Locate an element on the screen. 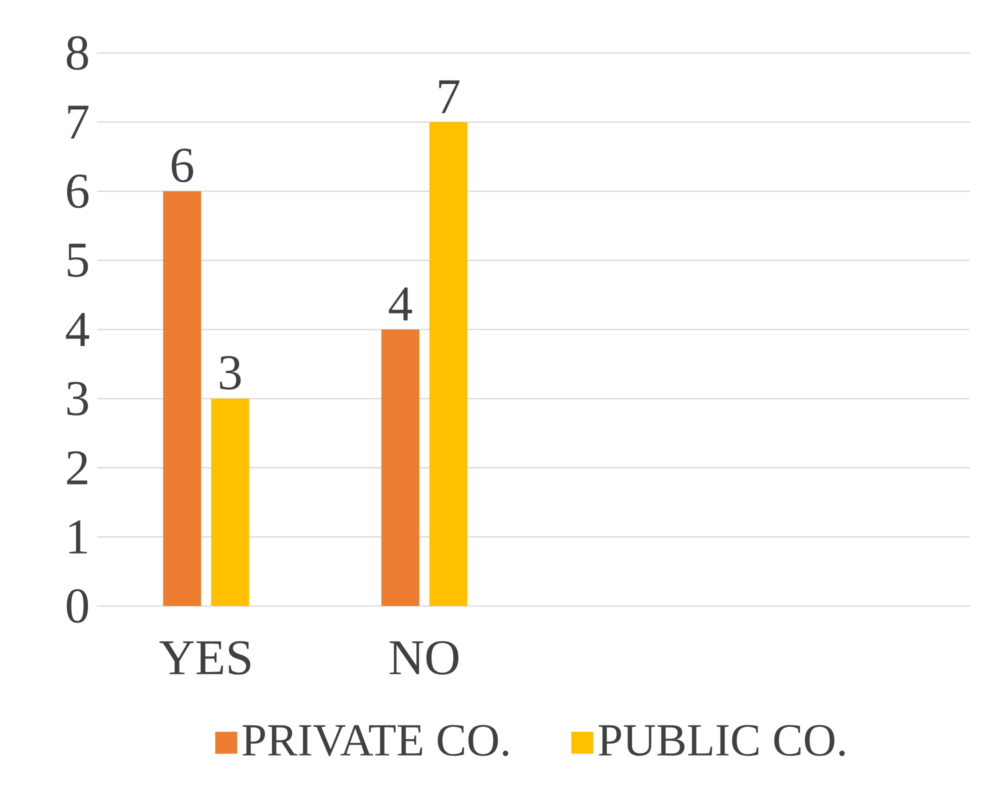  y-tick-label: 4 is located at coordinates (78, 329).